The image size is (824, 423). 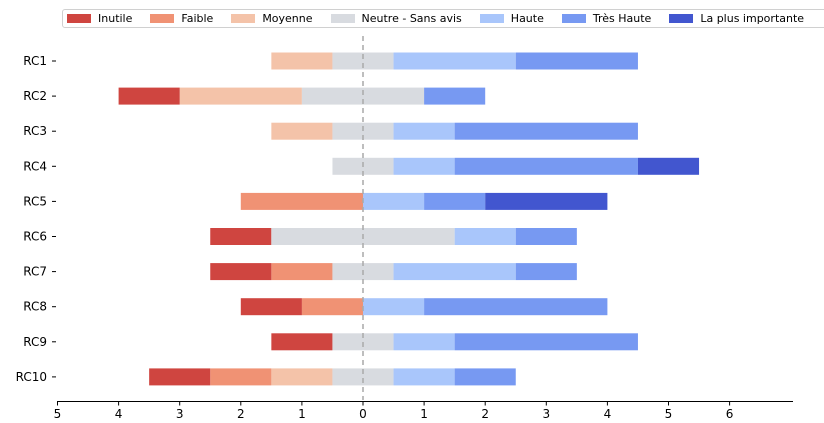 What do you see at coordinates (35, 342) in the screenshot?
I see `category-label: RC9` at bounding box center [35, 342].